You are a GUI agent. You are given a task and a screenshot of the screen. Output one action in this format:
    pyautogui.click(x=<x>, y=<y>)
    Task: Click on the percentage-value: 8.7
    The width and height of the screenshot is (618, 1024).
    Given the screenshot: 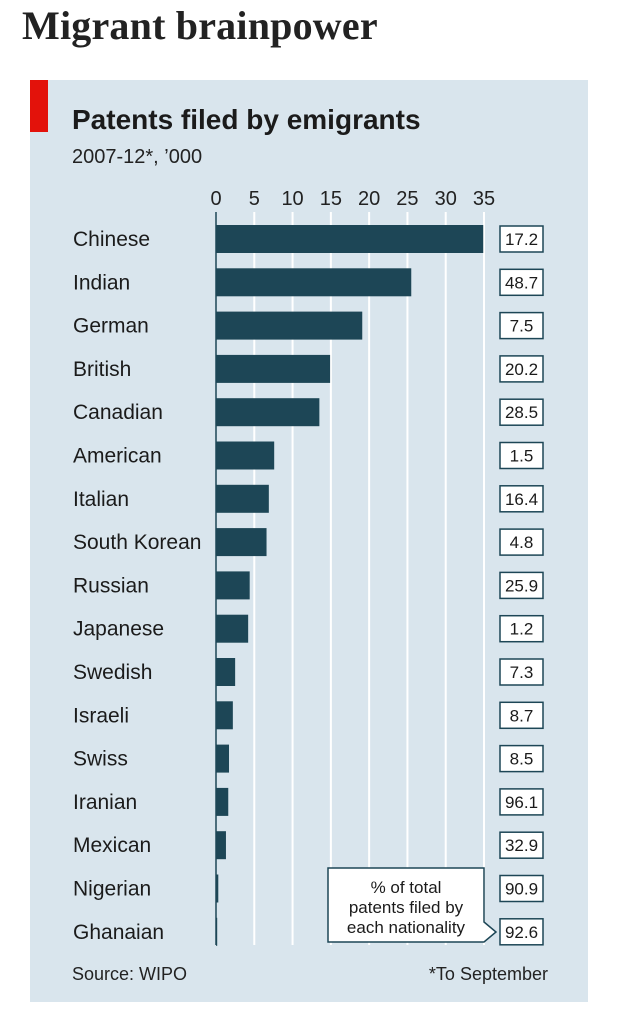 What is the action you would take?
    pyautogui.click(x=522, y=715)
    